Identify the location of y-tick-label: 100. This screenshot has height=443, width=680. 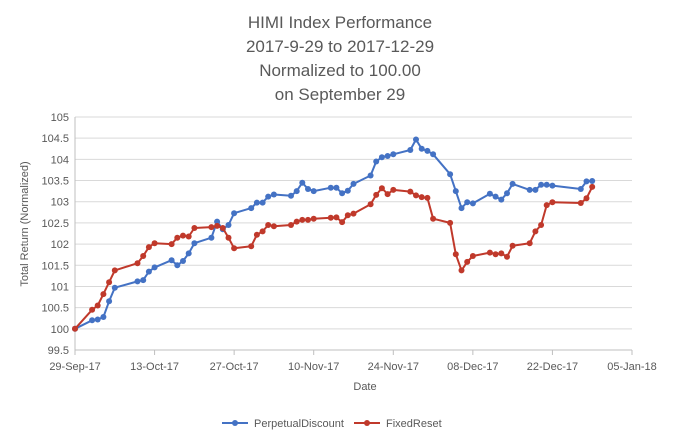
(60, 330).